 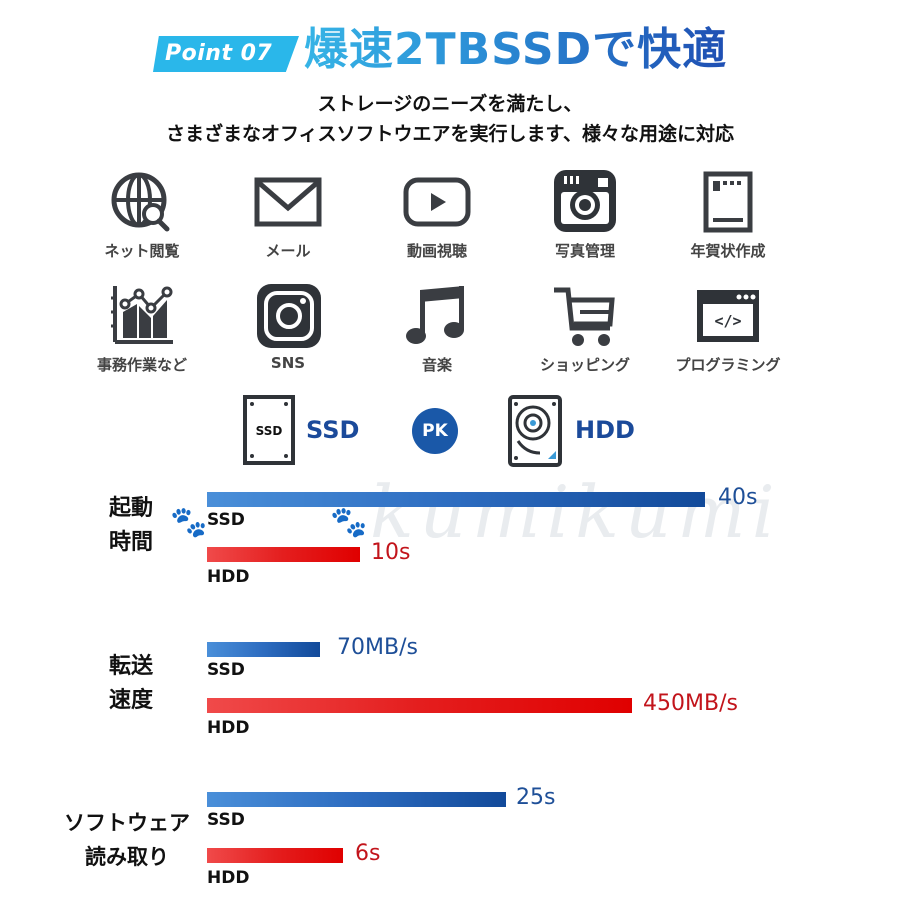 I want to click on bar-startup-hdd, so click(x=283, y=554).